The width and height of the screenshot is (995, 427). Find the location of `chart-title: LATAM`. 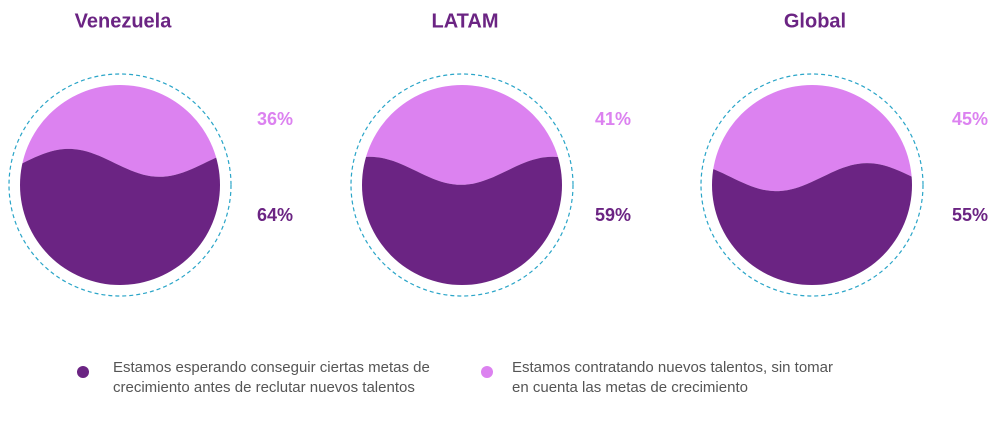

chart-title: LATAM is located at coordinates (464, 21).